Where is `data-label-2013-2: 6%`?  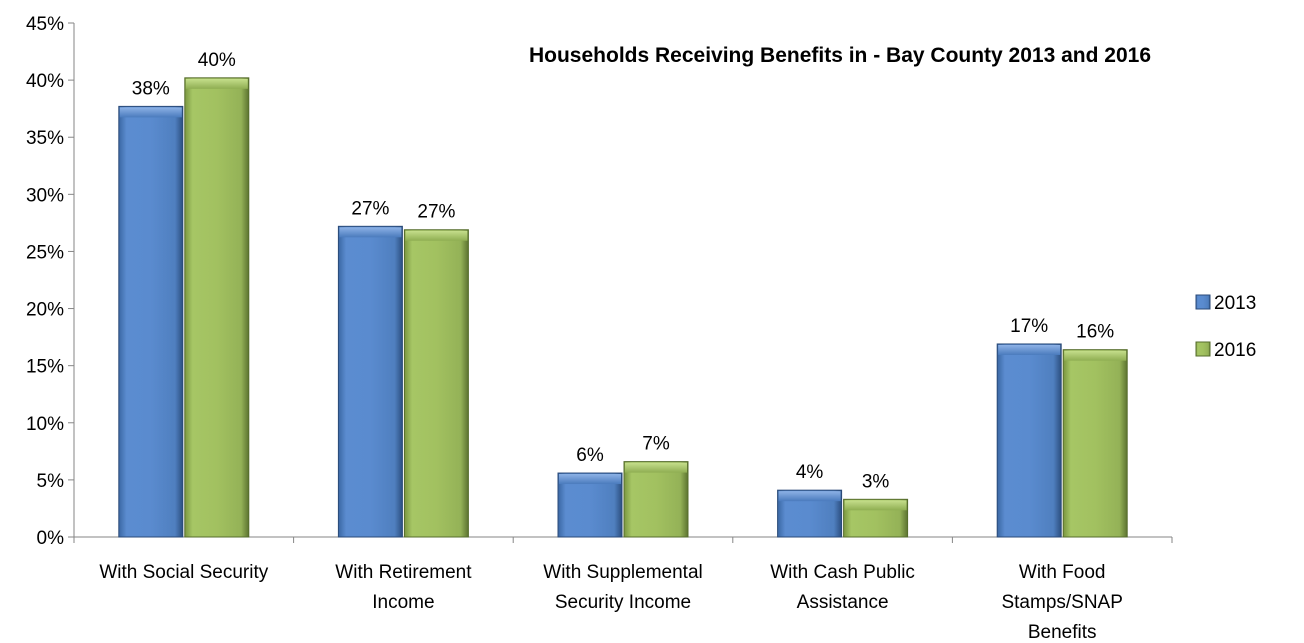
data-label-2013-2: 6% is located at coordinates (590, 455).